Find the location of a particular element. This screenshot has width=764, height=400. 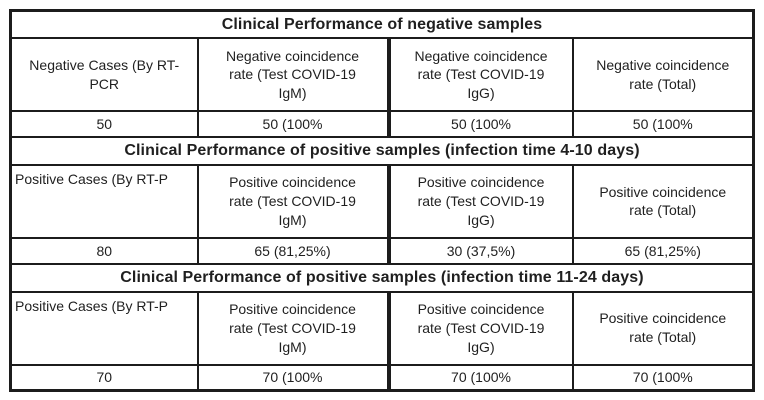

value-negative-igm: 50 (100% is located at coordinates (293, 124).